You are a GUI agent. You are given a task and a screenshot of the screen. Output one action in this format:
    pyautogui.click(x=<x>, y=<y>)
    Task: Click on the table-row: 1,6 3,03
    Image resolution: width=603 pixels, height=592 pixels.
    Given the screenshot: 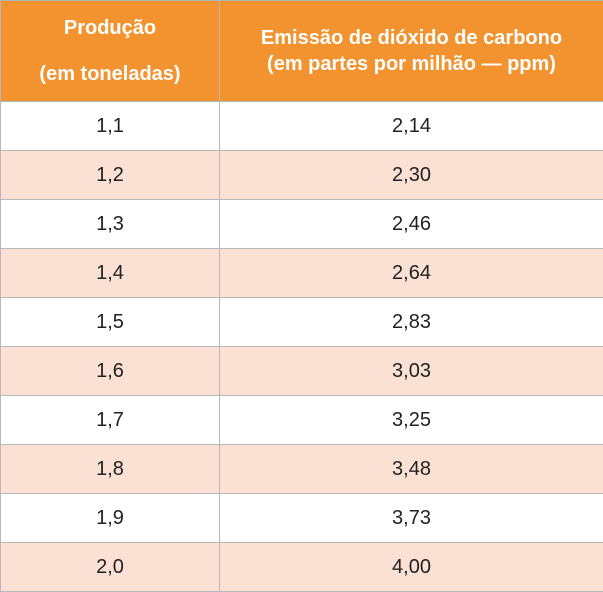 What is the action you would take?
    pyautogui.click(x=302, y=371)
    